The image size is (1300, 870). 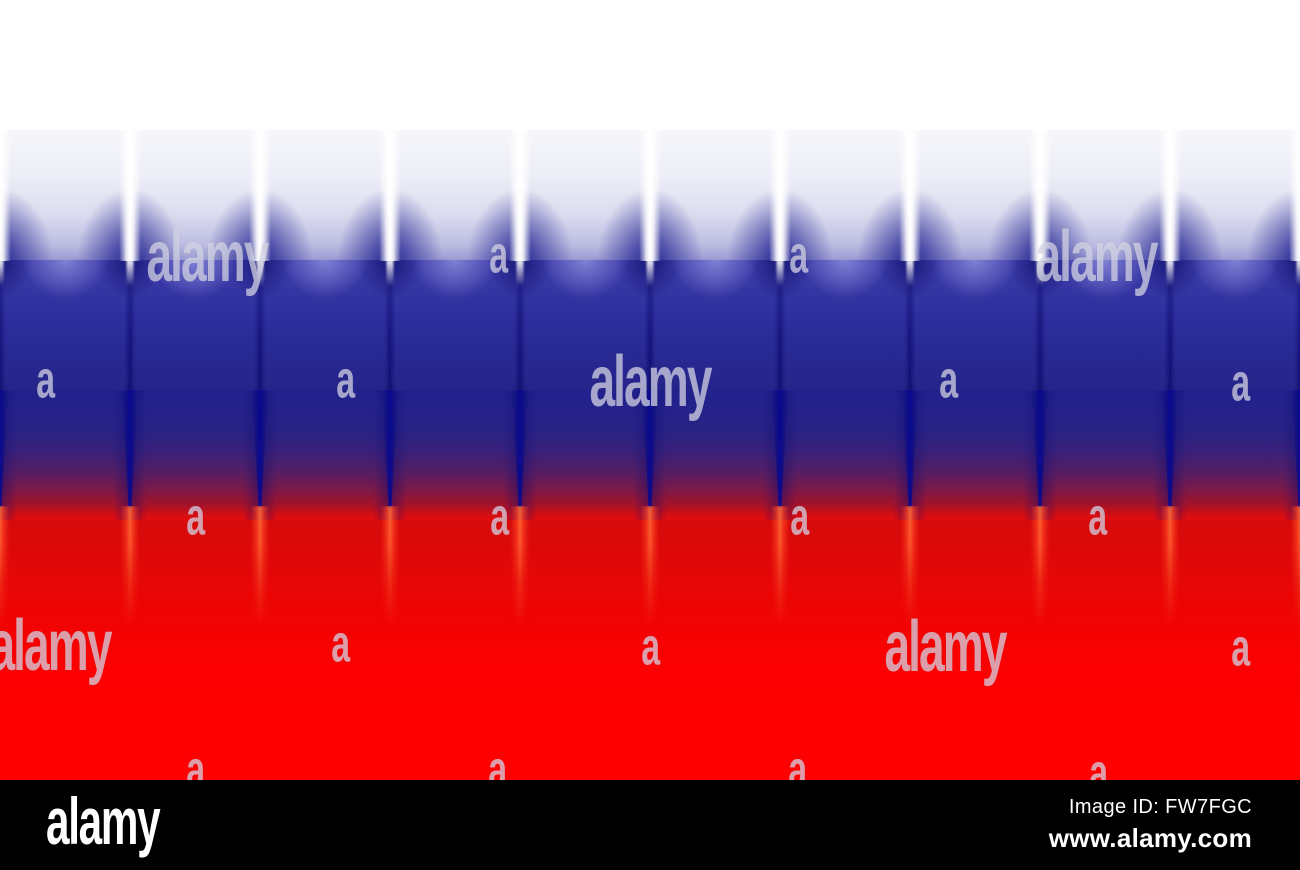 I want to click on tile-band-row5, so click(x=650, y=715).